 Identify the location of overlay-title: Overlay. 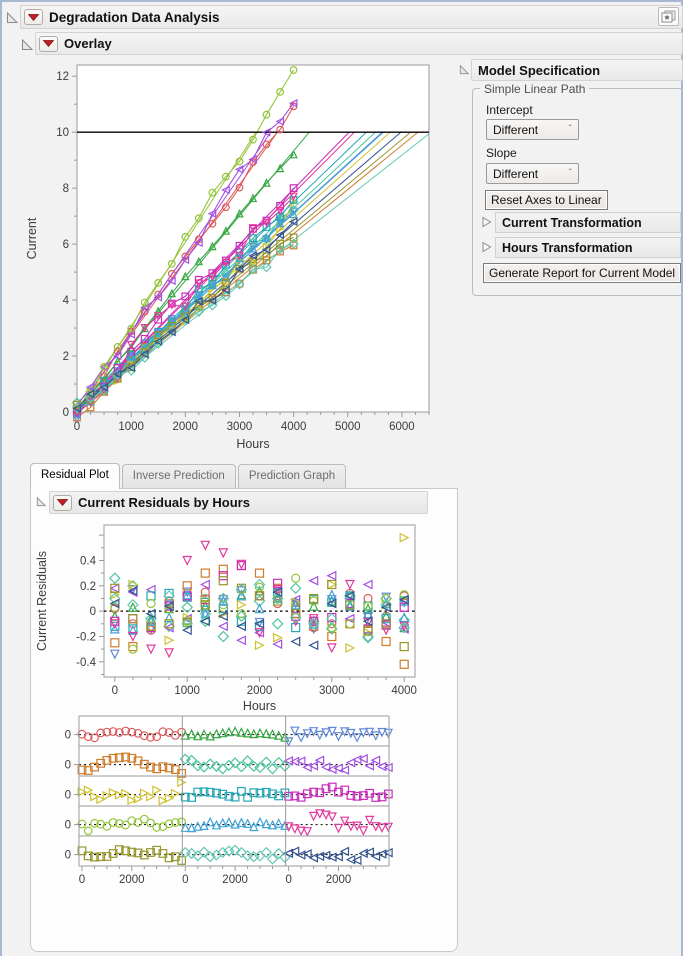
(88, 43).